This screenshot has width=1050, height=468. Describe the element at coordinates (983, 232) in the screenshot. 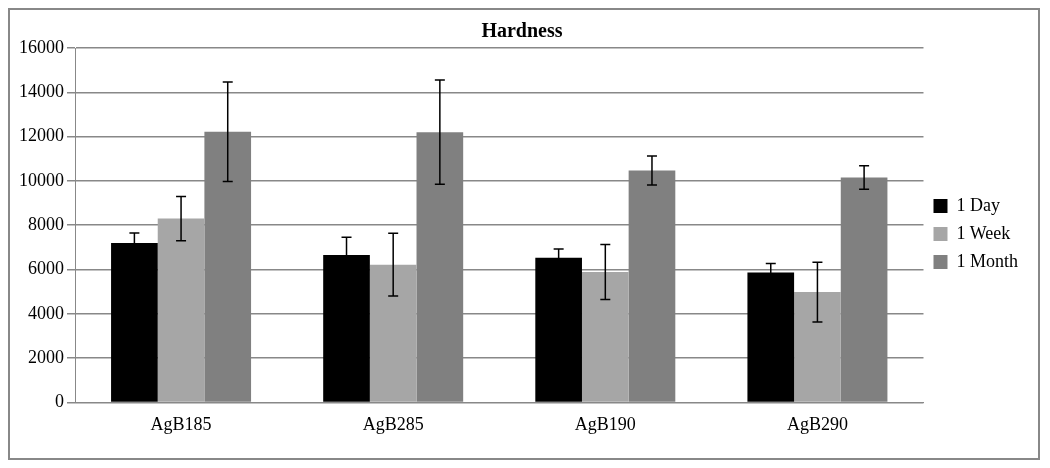

I see `legend-label: 1 Week` at that location.